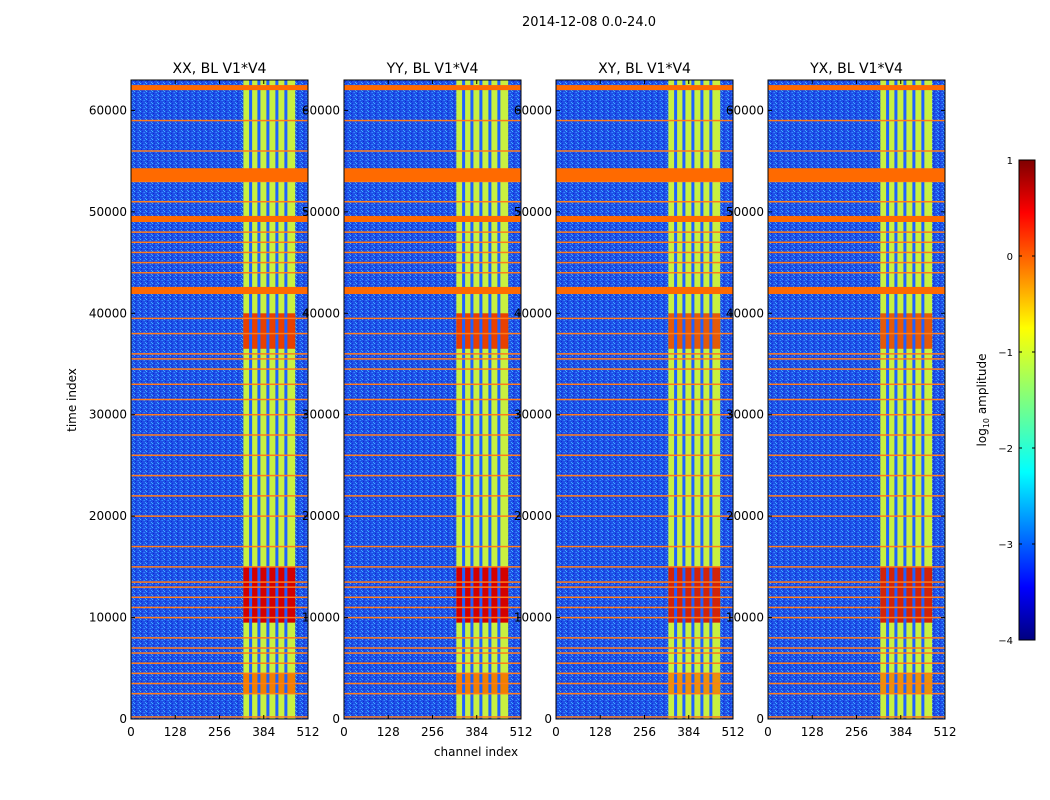 This screenshot has height=800, width=1050. I want to click on panel-title: XY, BL V1*V4, so click(644, 69).